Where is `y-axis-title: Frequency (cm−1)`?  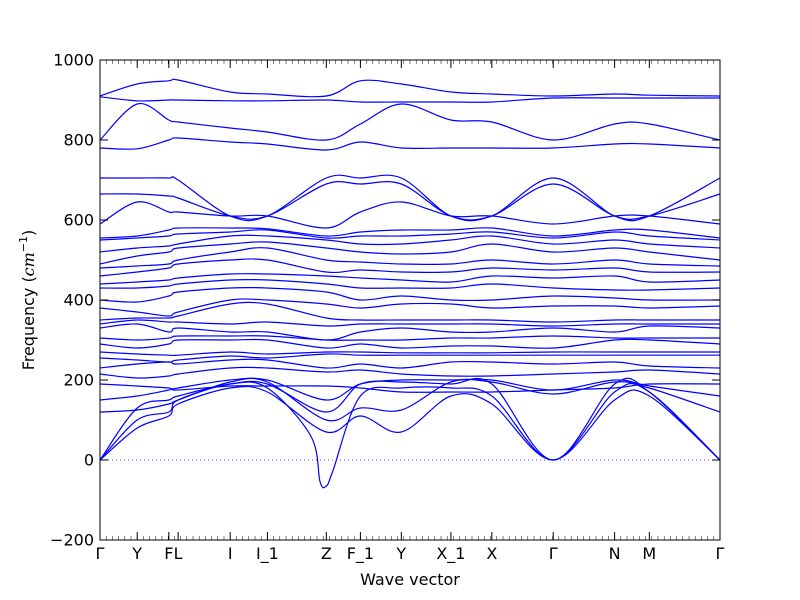 y-axis-title: Frequency (cm−1) is located at coordinates (27, 300).